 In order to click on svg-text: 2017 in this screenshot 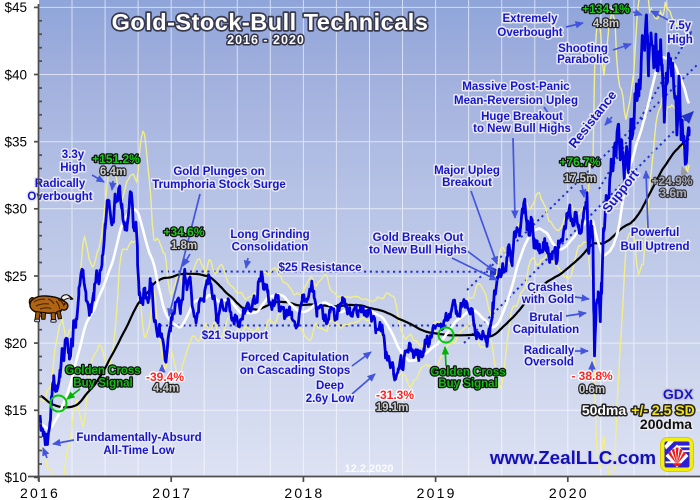, I will do `click(172, 492)`.